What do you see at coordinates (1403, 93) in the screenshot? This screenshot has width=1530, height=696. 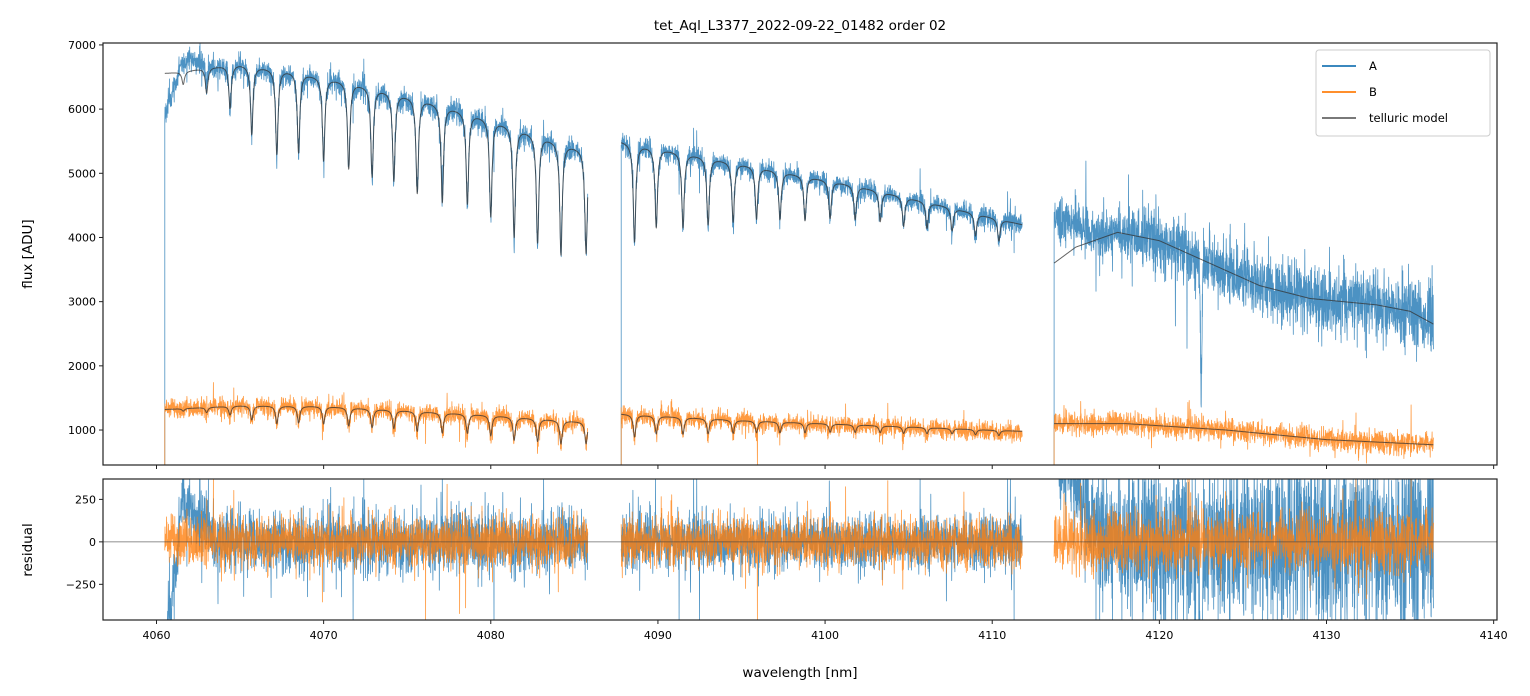 I see `legend: A B telluric model` at bounding box center [1403, 93].